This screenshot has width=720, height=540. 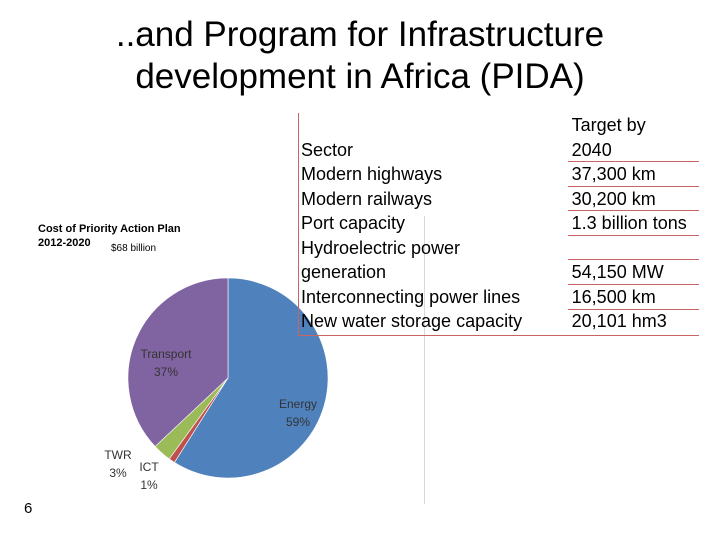 What do you see at coordinates (499, 125) in the screenshot?
I see `table-header-row-1: Target by` at bounding box center [499, 125].